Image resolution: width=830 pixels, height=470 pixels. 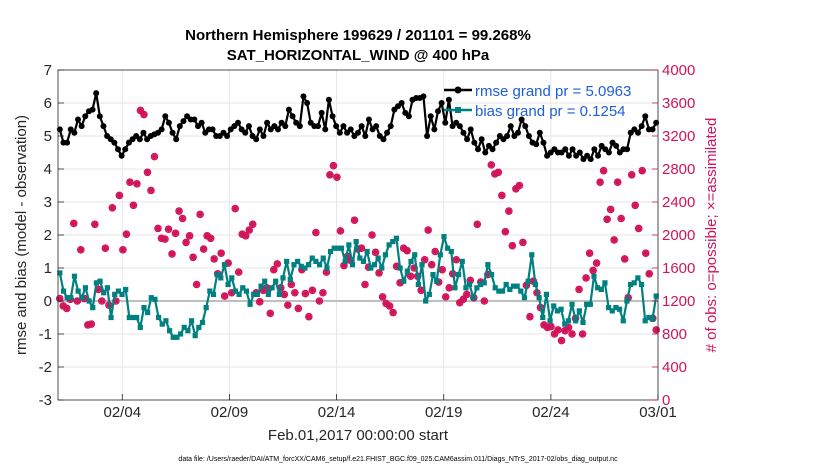 What do you see at coordinates (458, 110) in the screenshot?
I see `legend-bias-marker` at bounding box center [458, 110].